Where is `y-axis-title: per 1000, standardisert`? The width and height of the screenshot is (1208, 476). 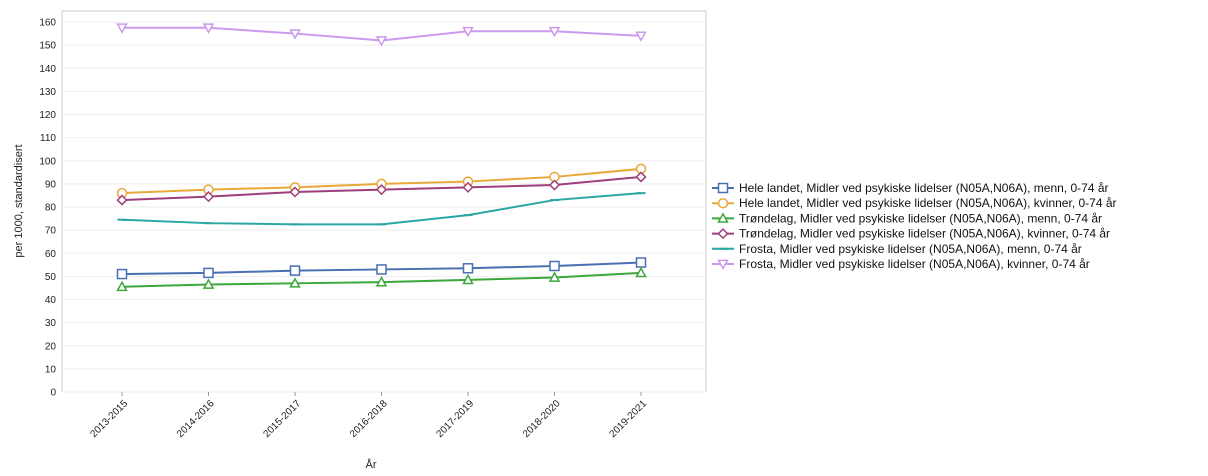 y-axis-title: per 1000, standardisert is located at coordinates (19, 200).